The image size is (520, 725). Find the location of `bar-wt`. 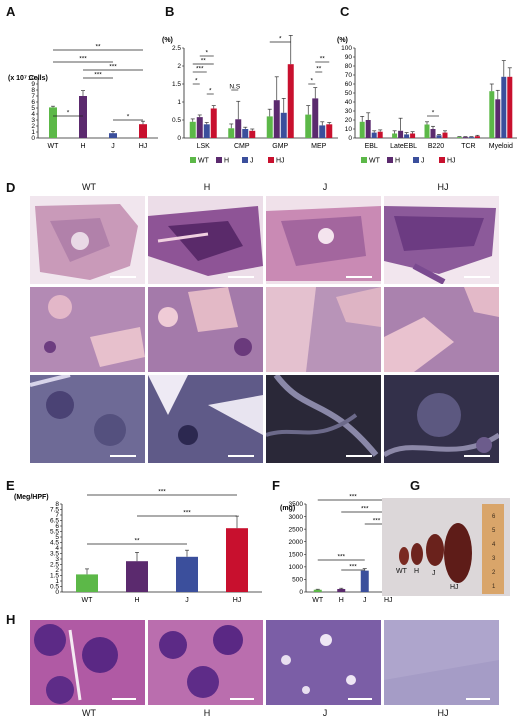

bar-wt is located at coordinates (87, 583).